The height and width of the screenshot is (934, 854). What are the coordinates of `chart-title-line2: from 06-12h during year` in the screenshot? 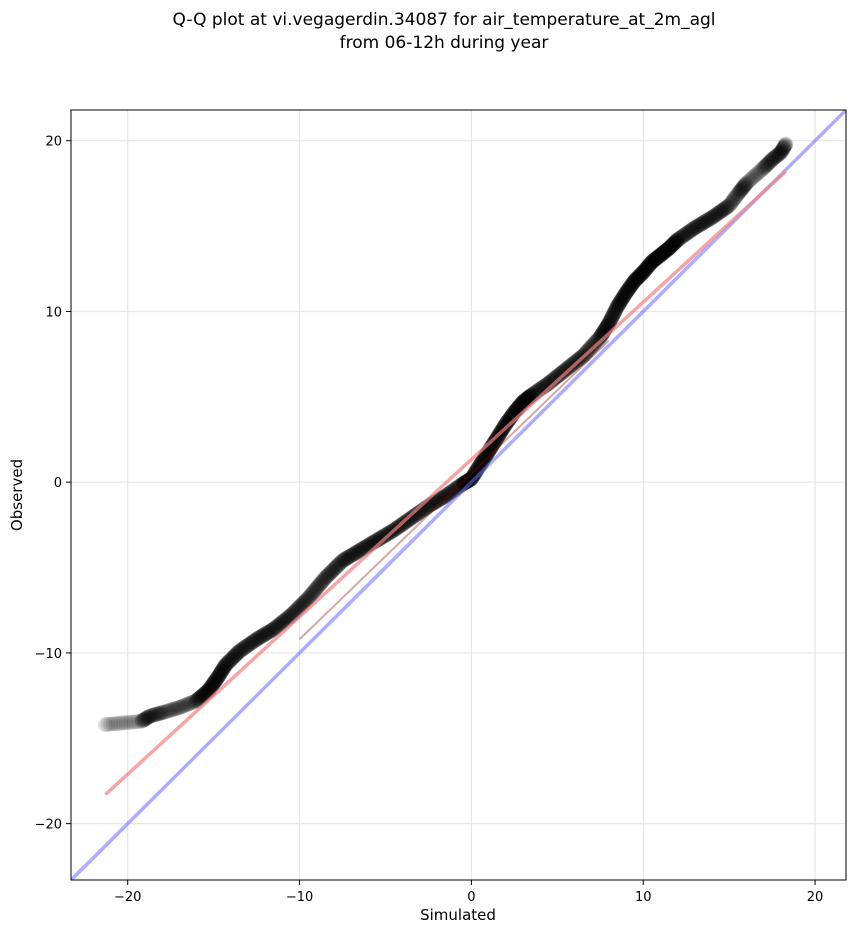 It's located at (444, 43).